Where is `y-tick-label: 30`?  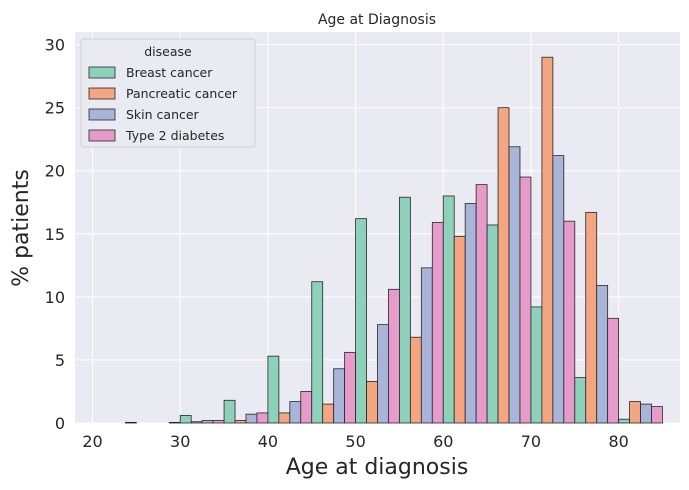
y-tick-label: 30 is located at coordinates (55, 45).